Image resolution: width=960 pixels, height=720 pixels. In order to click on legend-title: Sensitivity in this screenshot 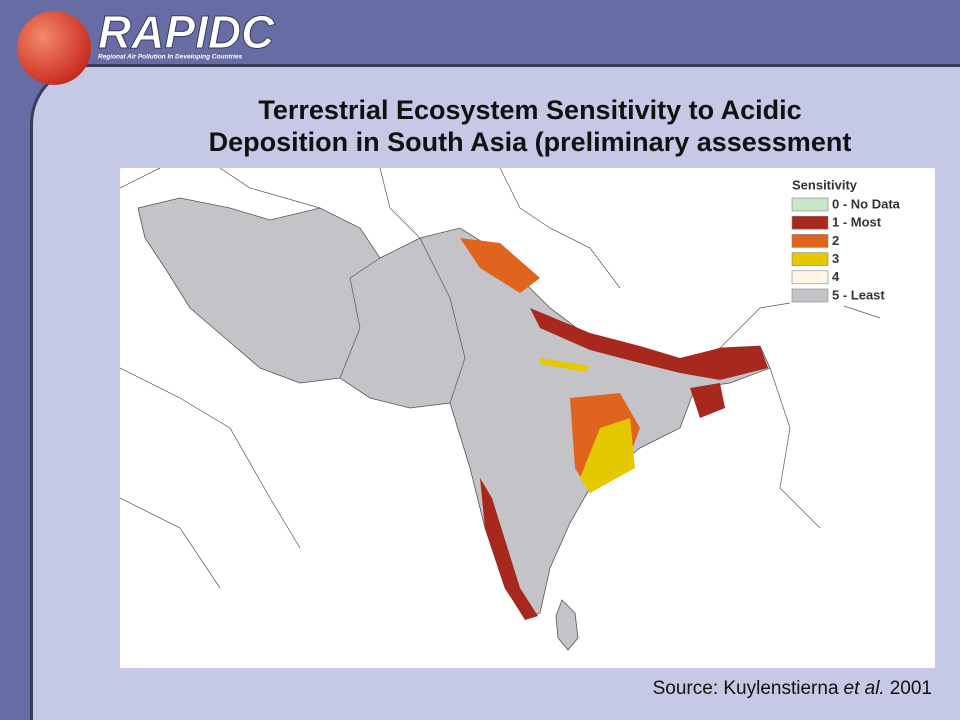, I will do `click(825, 184)`.